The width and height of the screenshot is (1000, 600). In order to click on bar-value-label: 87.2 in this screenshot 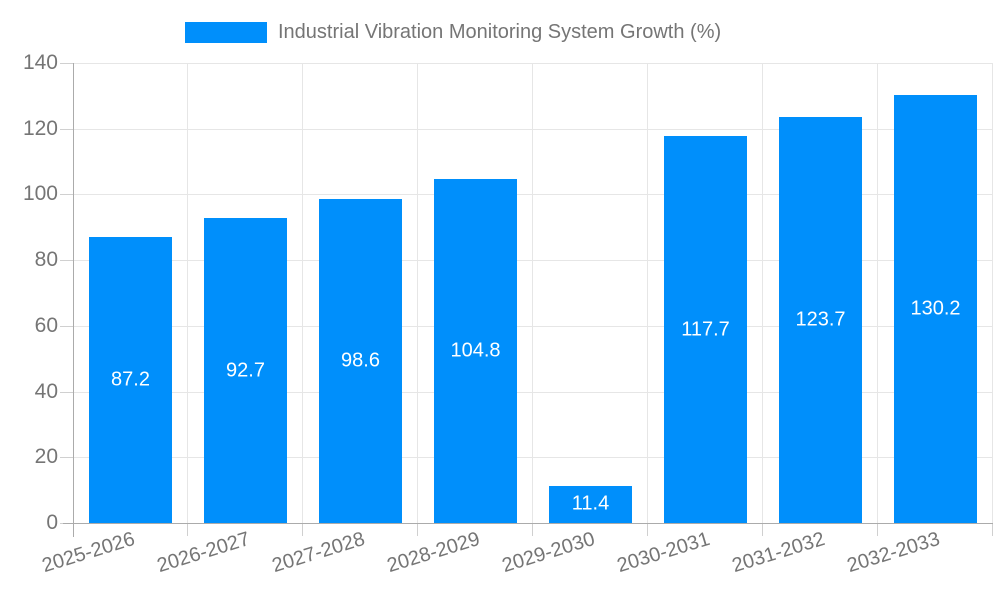, I will do `click(130, 379)`.